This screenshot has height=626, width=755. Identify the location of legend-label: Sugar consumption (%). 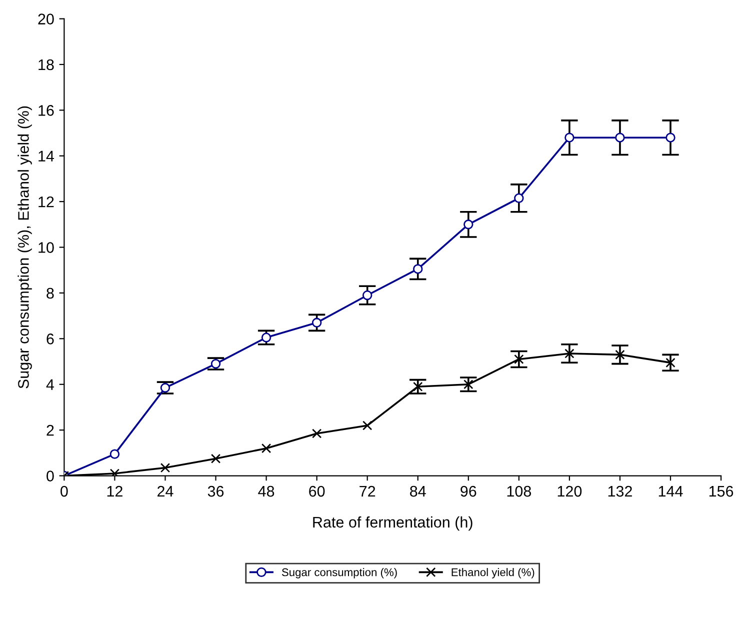
(339, 573).